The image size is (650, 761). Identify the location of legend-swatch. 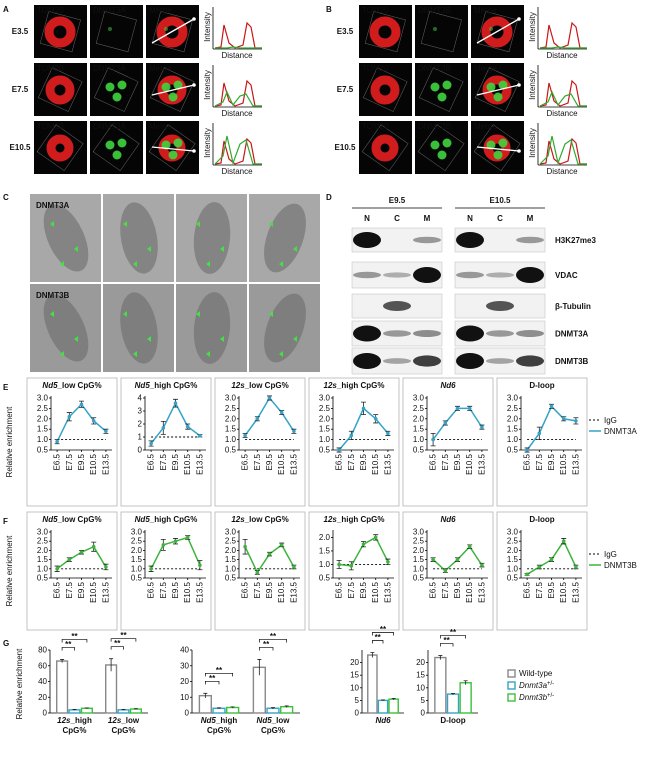
(511, 673).